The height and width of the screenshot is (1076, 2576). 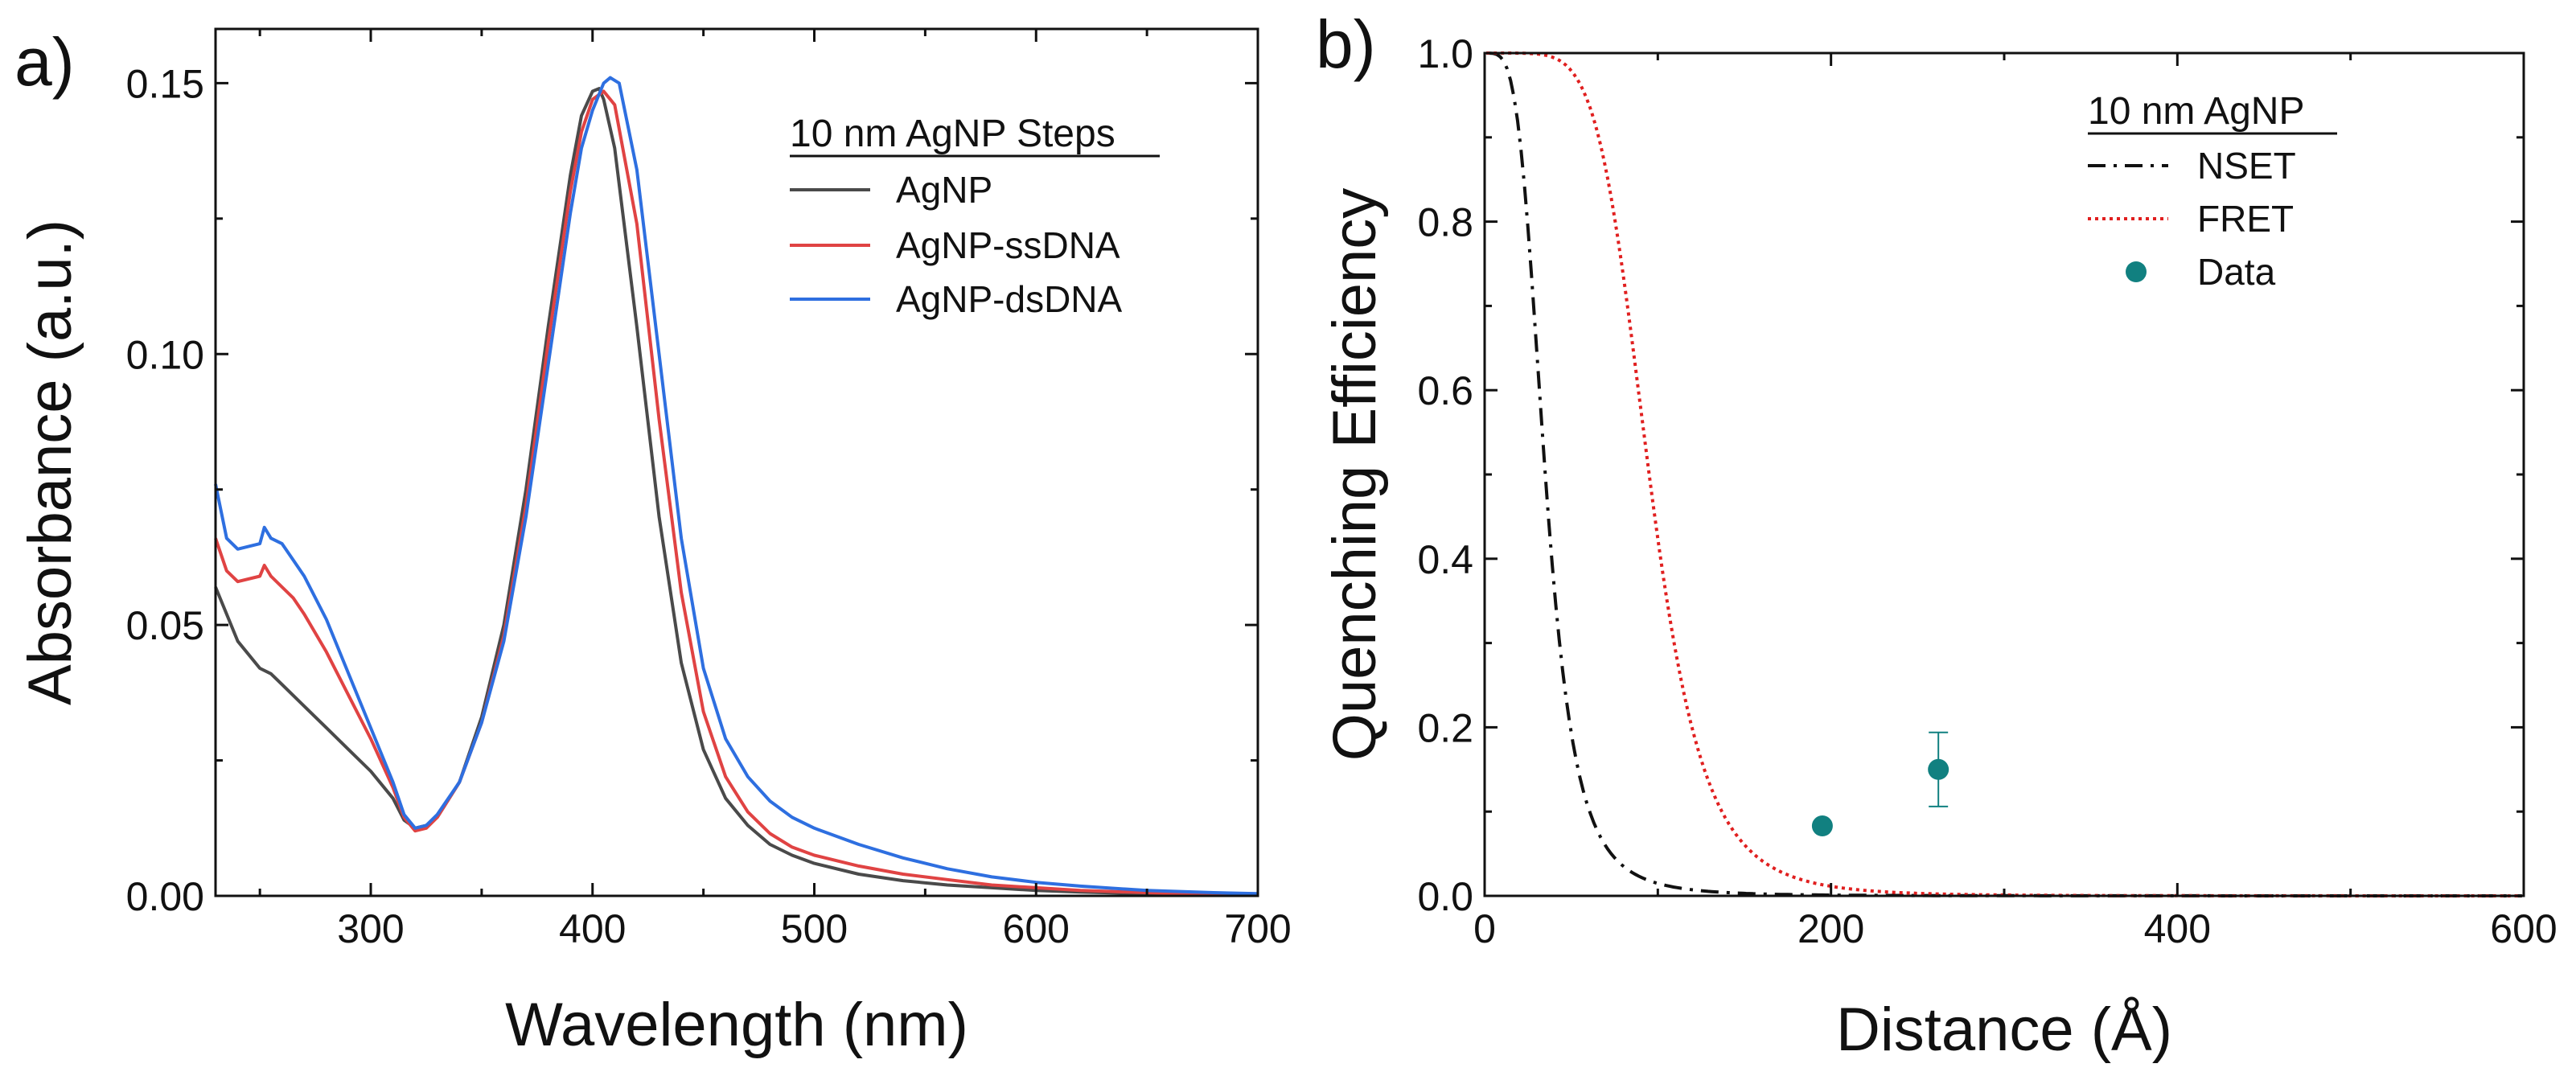 What do you see at coordinates (1445, 222) in the screenshot?
I see `panel-b-y-tick-label: 0.8` at bounding box center [1445, 222].